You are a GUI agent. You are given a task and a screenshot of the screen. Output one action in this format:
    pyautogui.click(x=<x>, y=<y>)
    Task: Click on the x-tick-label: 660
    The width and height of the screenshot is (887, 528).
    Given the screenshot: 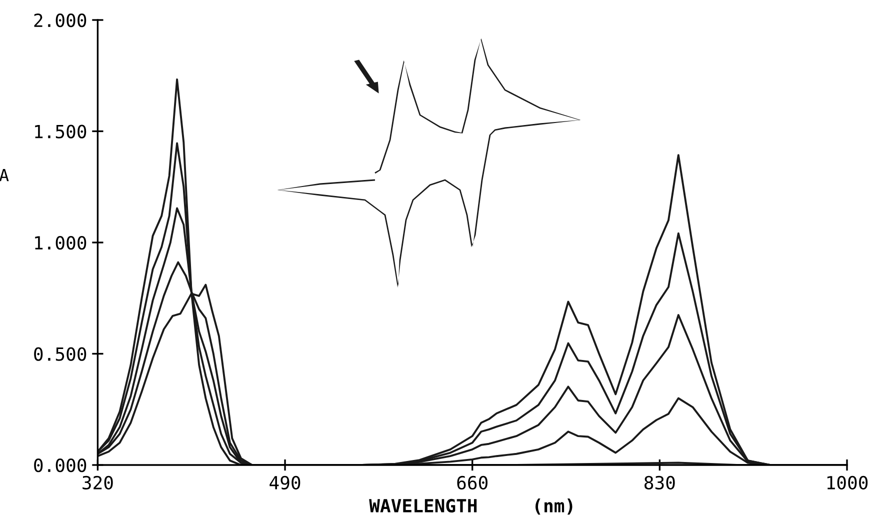 What is the action you would take?
    pyautogui.click(x=472, y=483)
    